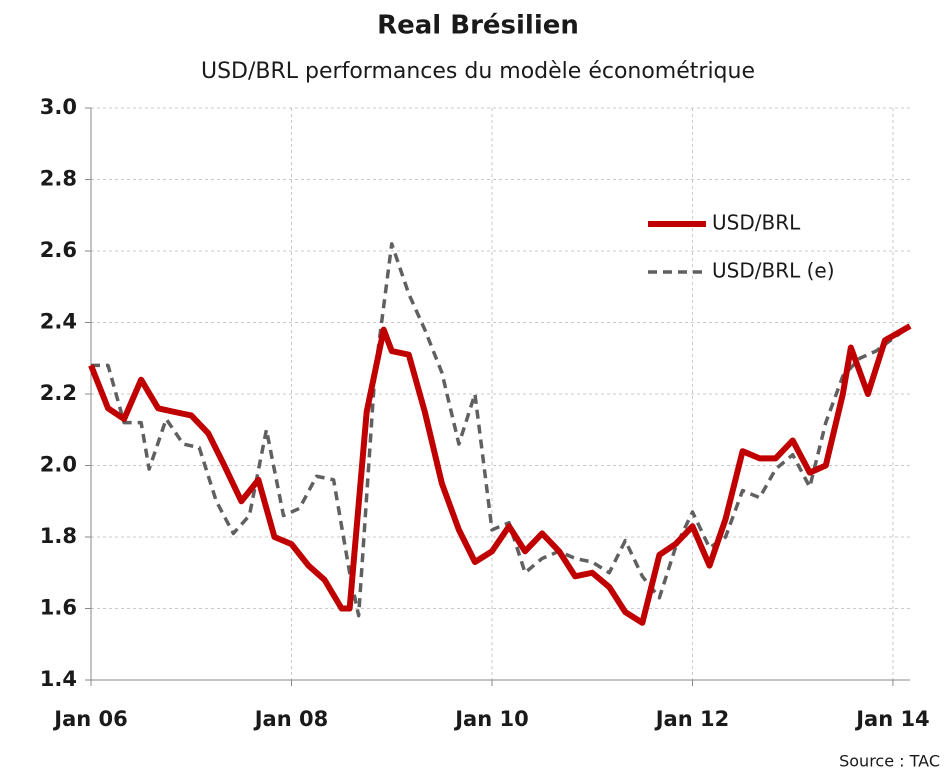 The height and width of the screenshot is (776, 951). What do you see at coordinates (691, 719) in the screenshot?
I see `x-tick-label: Jan 12` at bounding box center [691, 719].